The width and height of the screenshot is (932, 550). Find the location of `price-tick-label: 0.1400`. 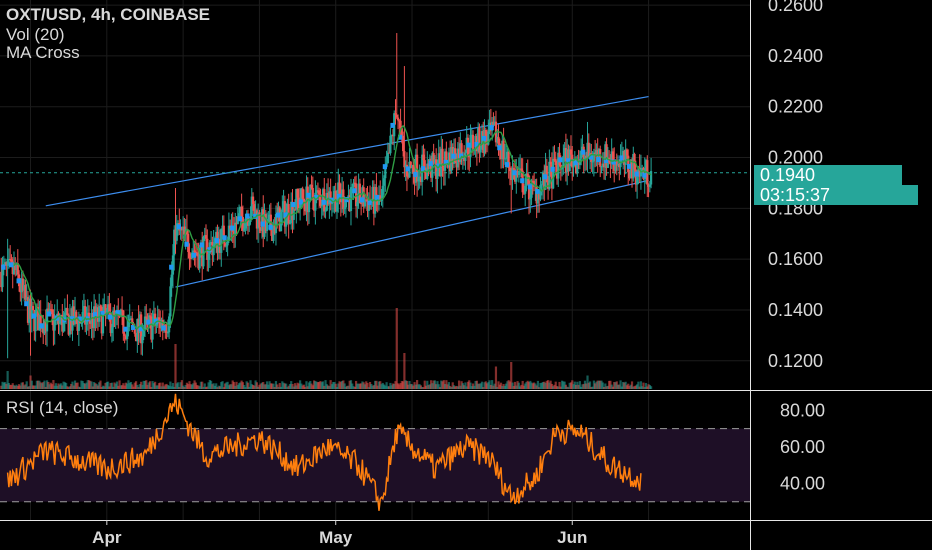

price-tick-label: 0.1400 is located at coordinates (795, 310).